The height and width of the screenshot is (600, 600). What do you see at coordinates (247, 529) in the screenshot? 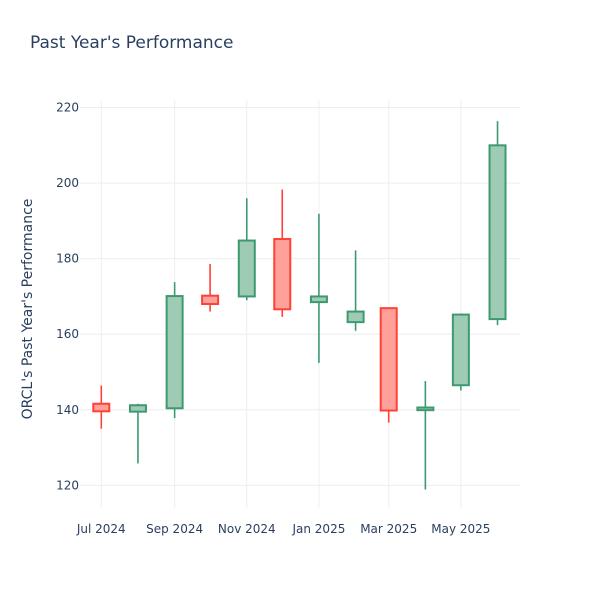
I see `x-tick-label: Nov 2024` at bounding box center [247, 529].